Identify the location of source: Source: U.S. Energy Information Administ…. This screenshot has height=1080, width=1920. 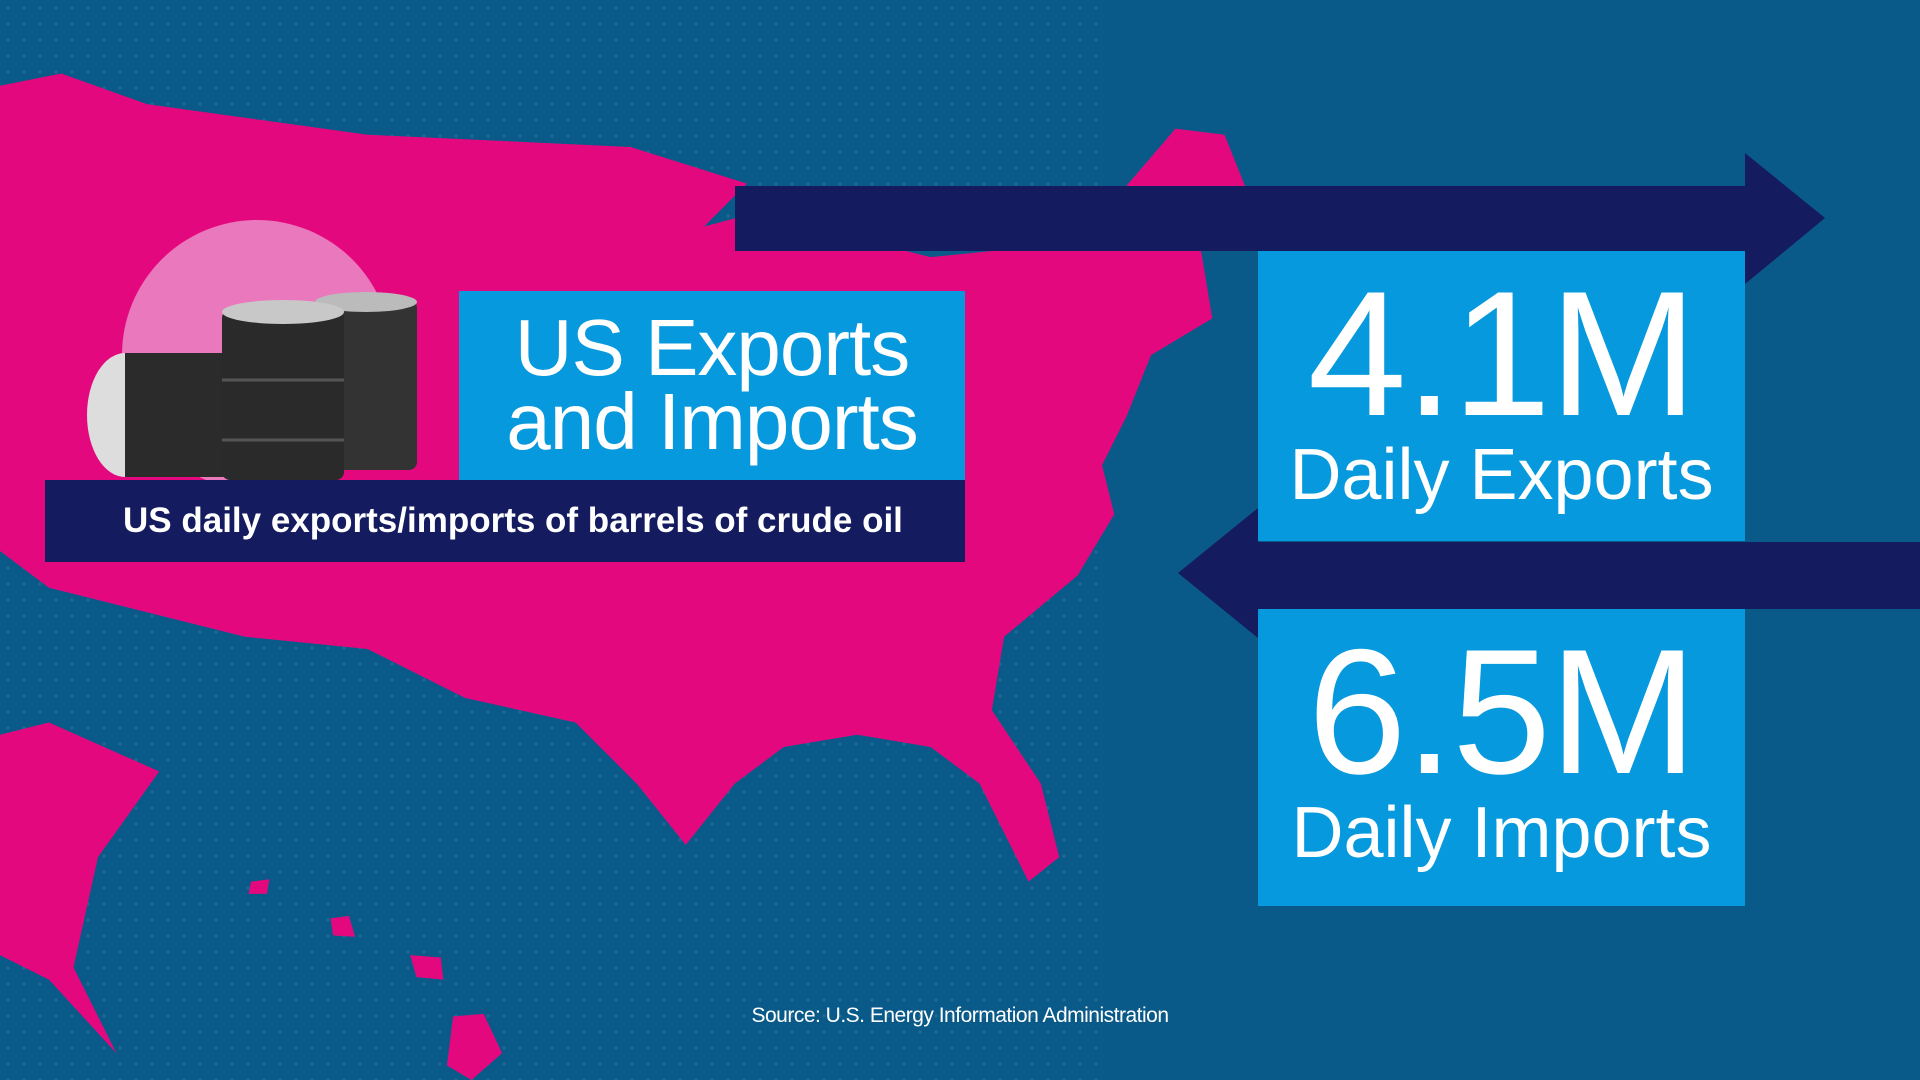
(960, 1015).